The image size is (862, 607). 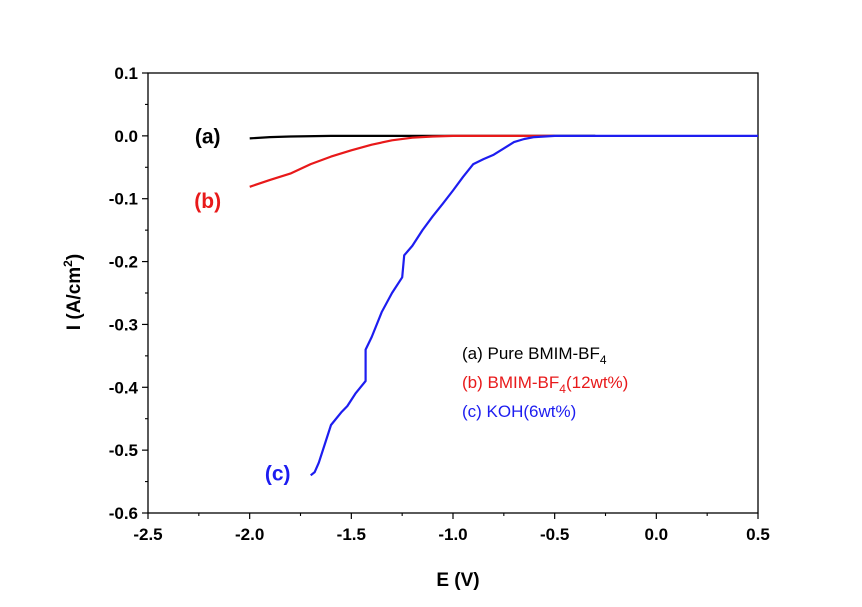 What do you see at coordinates (74, 257) in the screenshot?
I see `y-axis-title-close: )` at bounding box center [74, 257].